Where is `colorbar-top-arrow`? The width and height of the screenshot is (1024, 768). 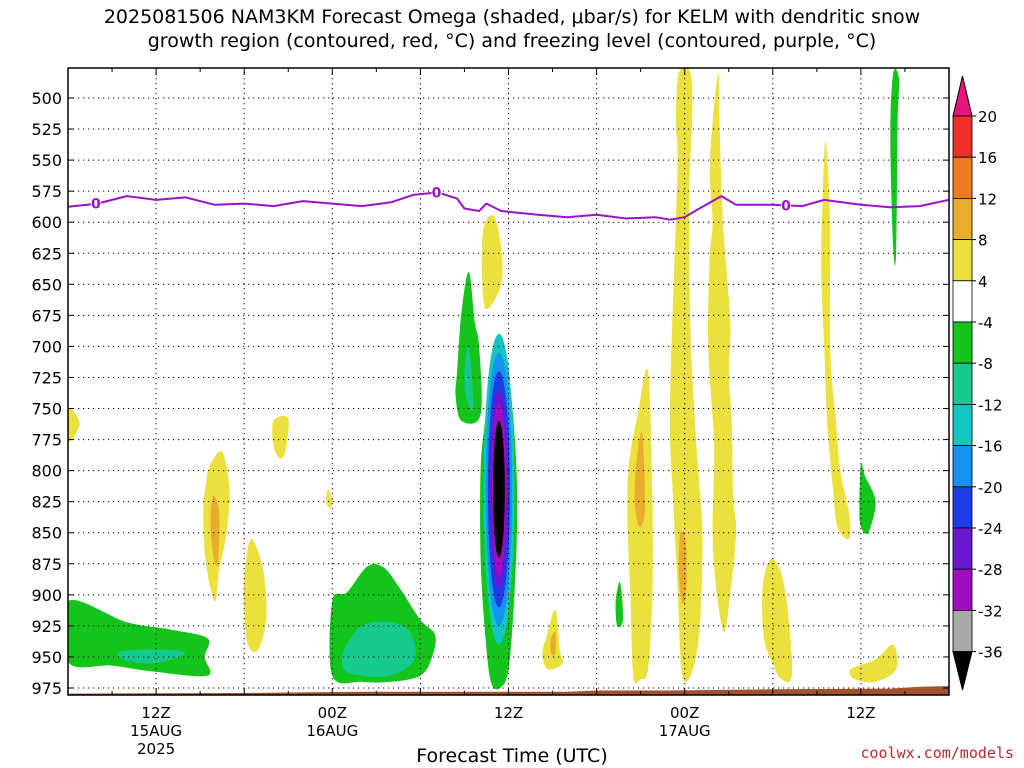 colorbar-top-arrow is located at coordinates (962, 96).